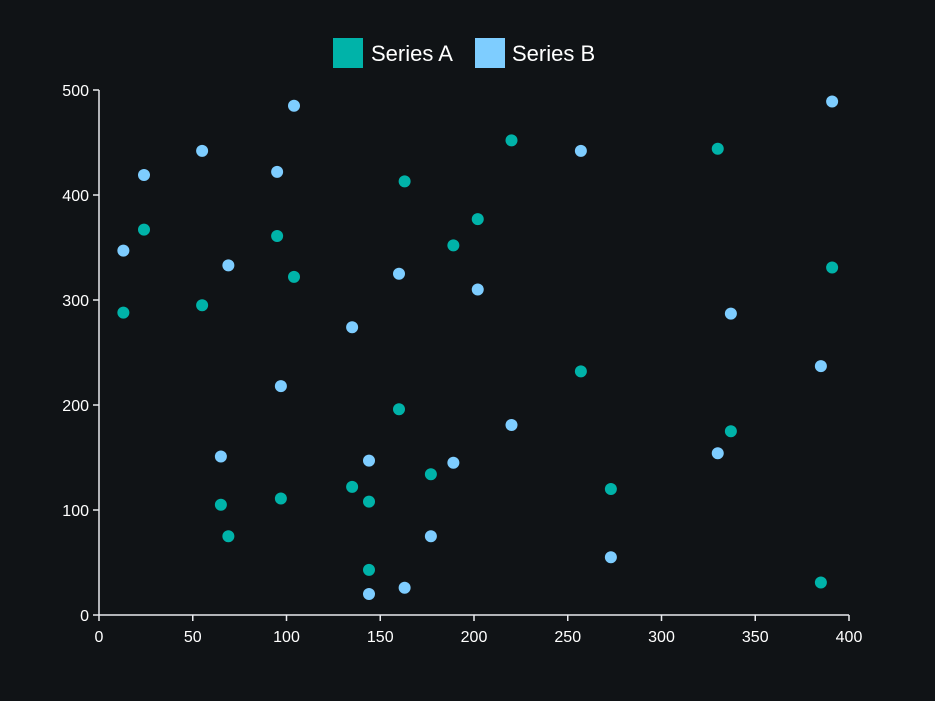 Image resolution: width=935 pixels, height=701 pixels. Describe the element at coordinates (474, 637) in the screenshot. I see `x-tick-label: 200` at that location.